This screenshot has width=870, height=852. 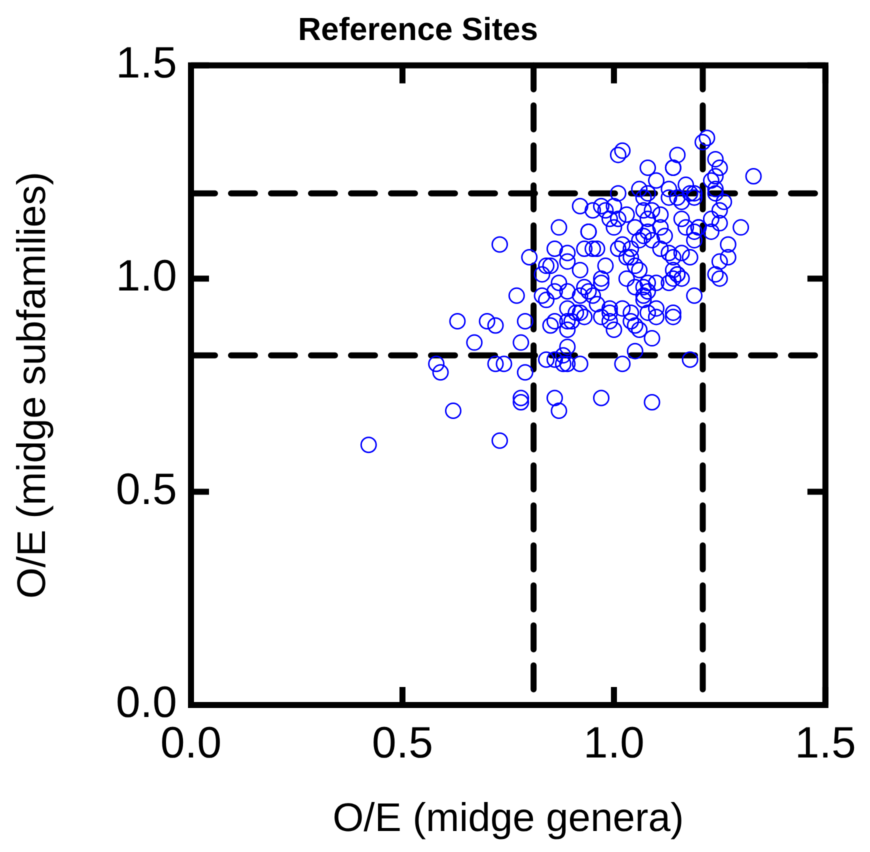 I want to click on x-tick-label: 1.5, so click(x=825, y=743).